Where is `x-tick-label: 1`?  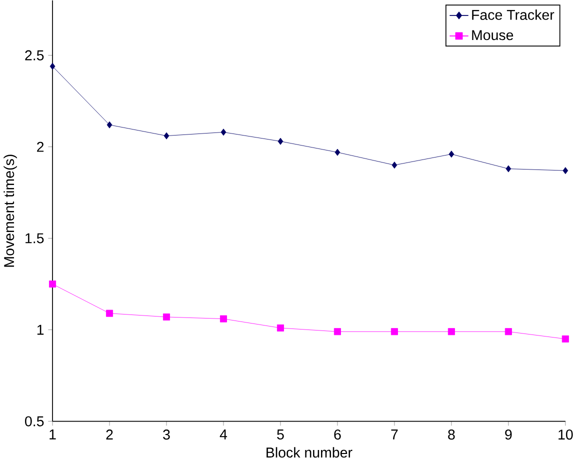
x-tick-label: 1 is located at coordinates (53, 434).